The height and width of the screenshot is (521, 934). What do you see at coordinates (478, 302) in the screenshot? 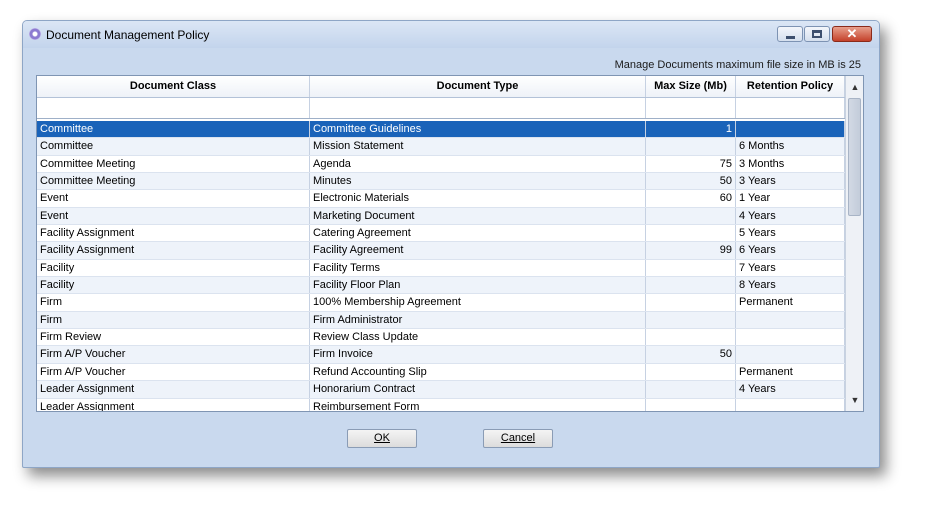
I see `cell-document-type: 100% Membership Agreement` at bounding box center [478, 302].